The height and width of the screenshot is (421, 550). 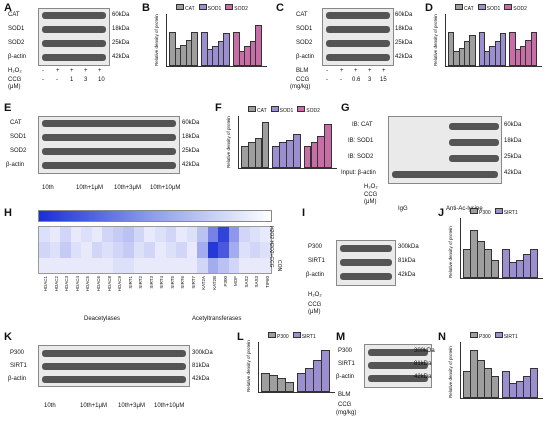 I want to click on heatmap-gene-label: HDAC2, so click(x=56, y=284).